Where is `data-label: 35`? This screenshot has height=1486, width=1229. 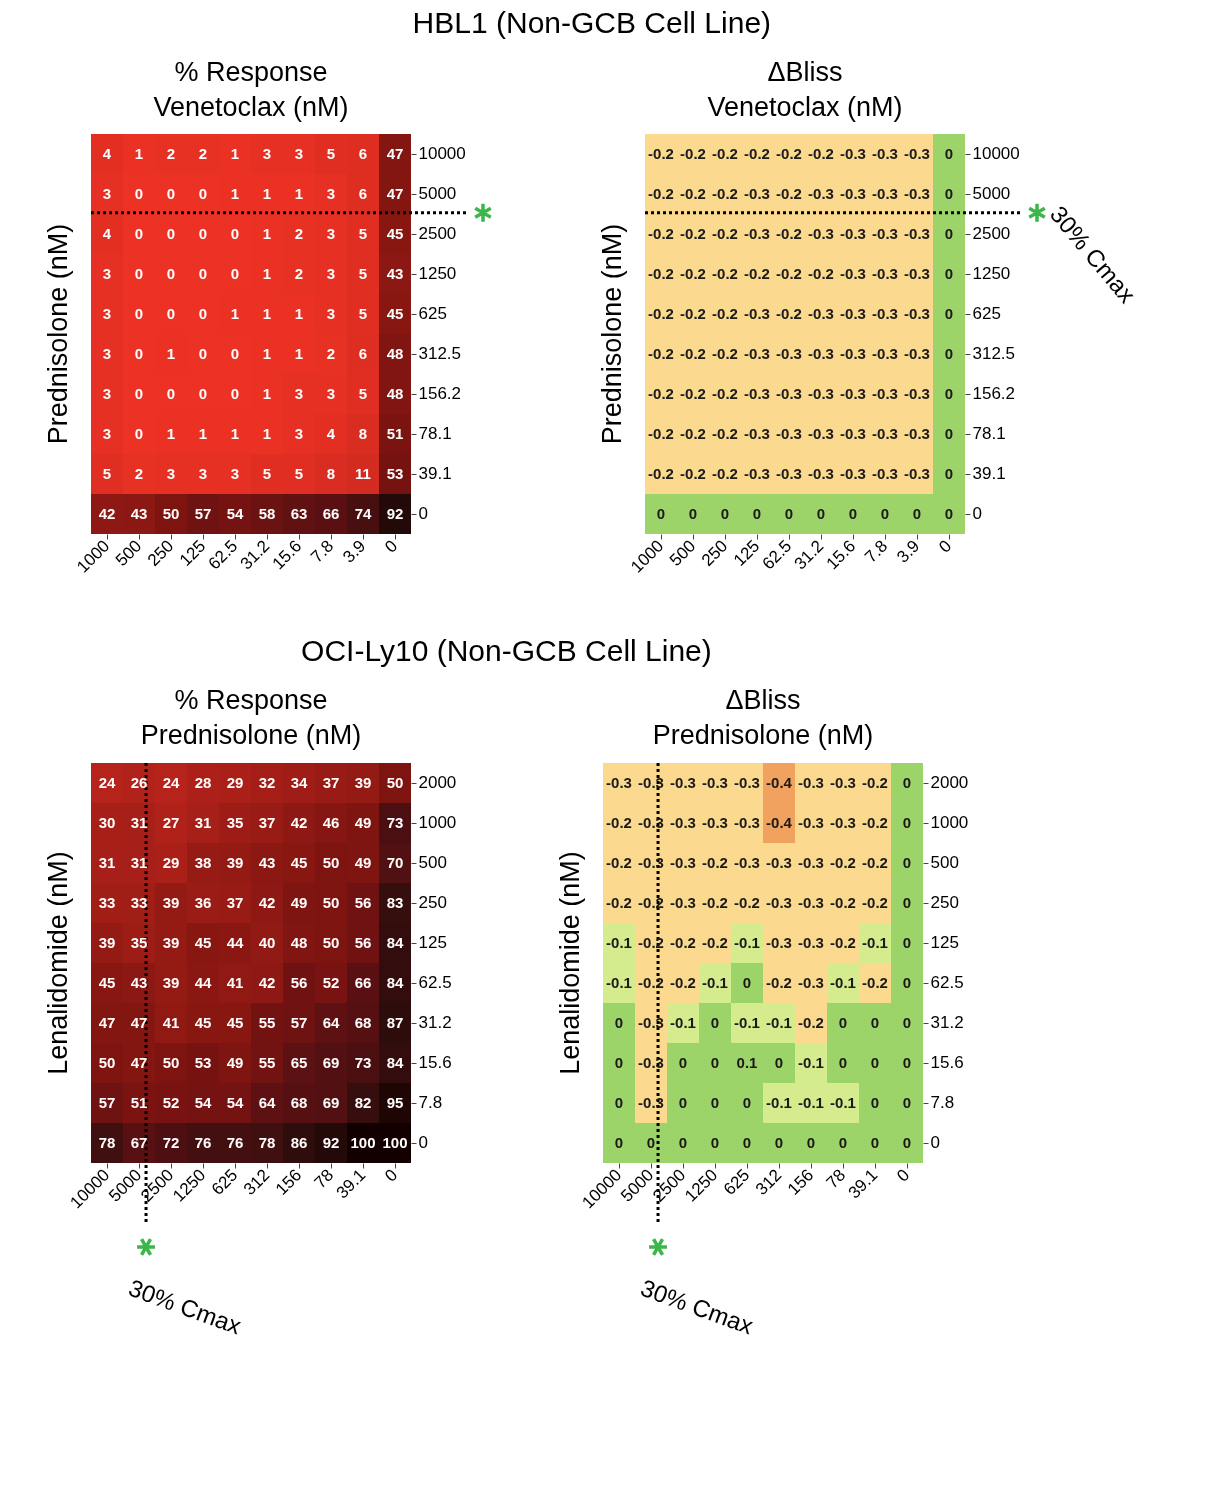
data-label: 35 is located at coordinates (235, 822).